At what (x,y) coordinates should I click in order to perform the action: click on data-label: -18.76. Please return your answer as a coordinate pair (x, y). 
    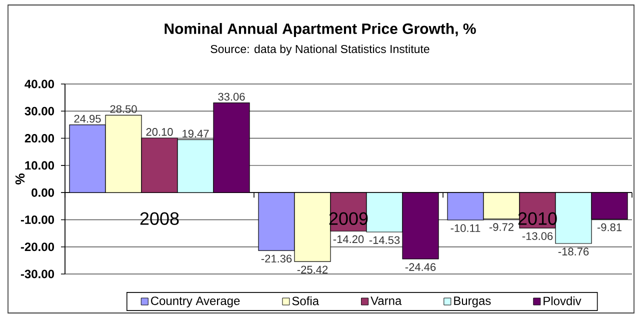
    Looking at the image, I should click on (573, 252).